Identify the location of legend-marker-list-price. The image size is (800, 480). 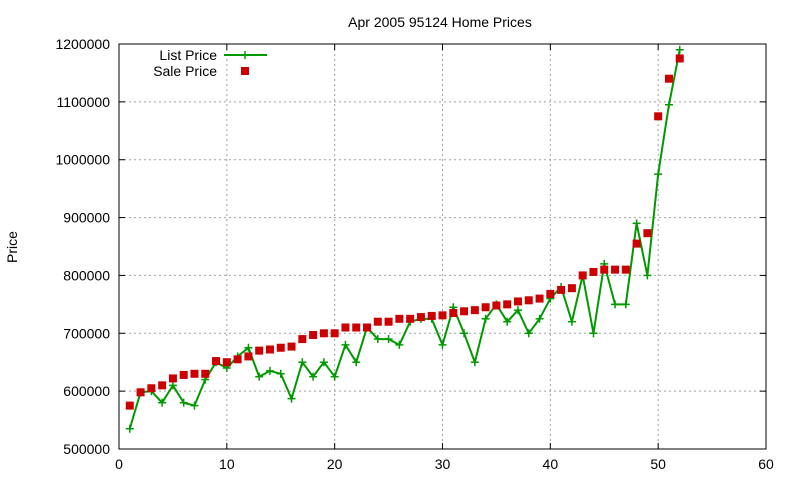
(245, 55).